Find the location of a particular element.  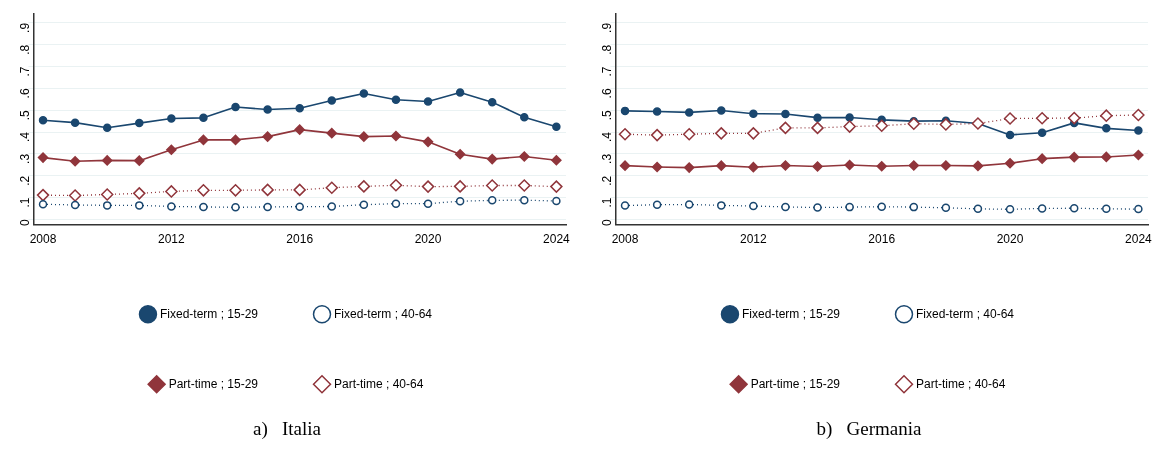

text: b) Germania is located at coordinates (869, 428).